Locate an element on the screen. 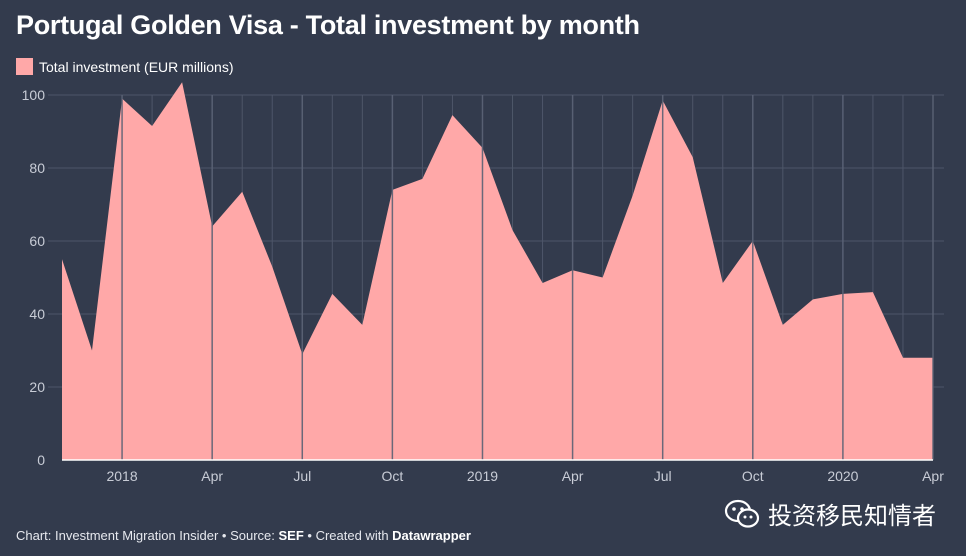 The image size is (966, 556). chart-legend: Total investment (EUR millions) is located at coordinates (125, 66).